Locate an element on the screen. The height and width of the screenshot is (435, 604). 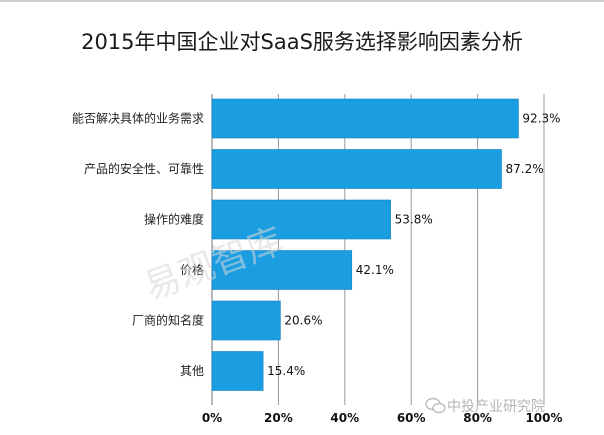
category-label: 厂商的知名度 is located at coordinates (168, 320).